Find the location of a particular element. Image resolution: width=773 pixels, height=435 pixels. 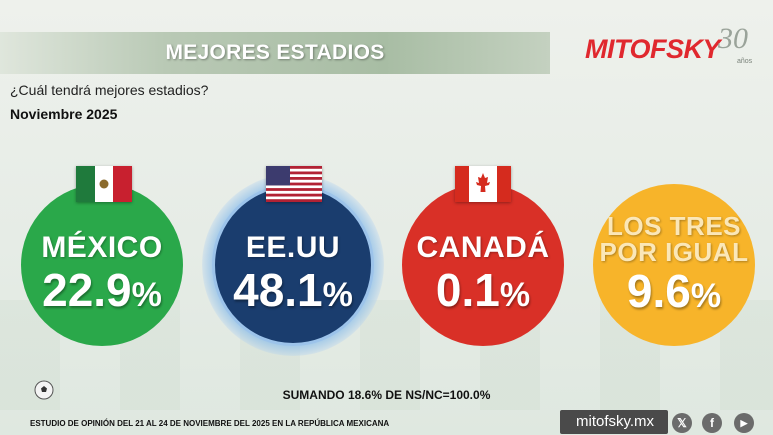

result-circle-los-tres: LOS TRES POR IGUAL 9.6% is located at coordinates (674, 265).